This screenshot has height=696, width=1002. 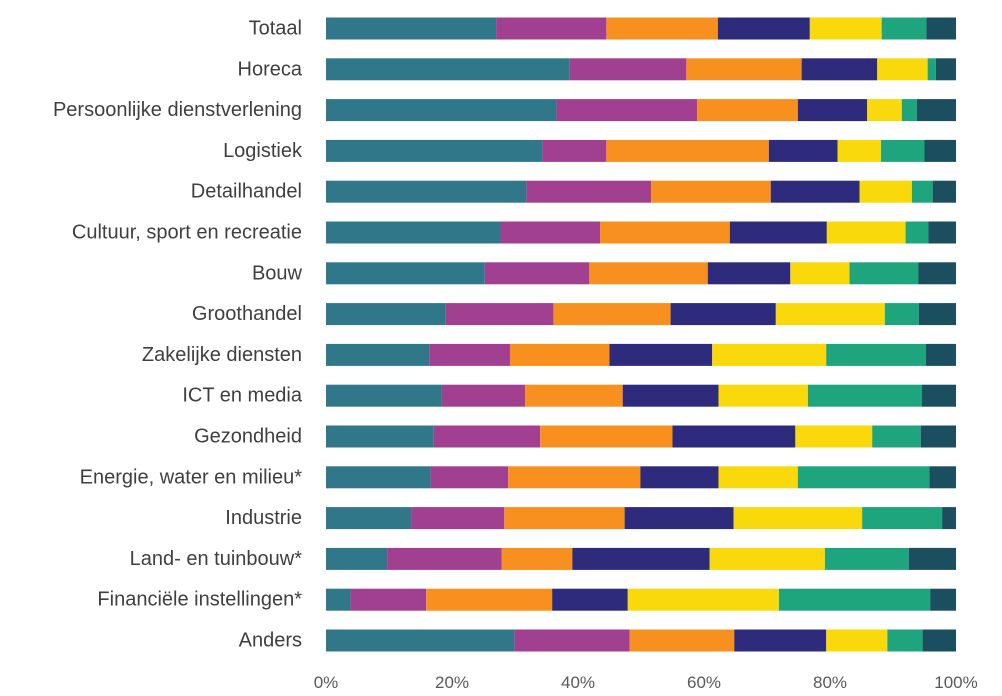 What do you see at coordinates (270, 69) in the screenshot?
I see `category-label: Horeca` at bounding box center [270, 69].